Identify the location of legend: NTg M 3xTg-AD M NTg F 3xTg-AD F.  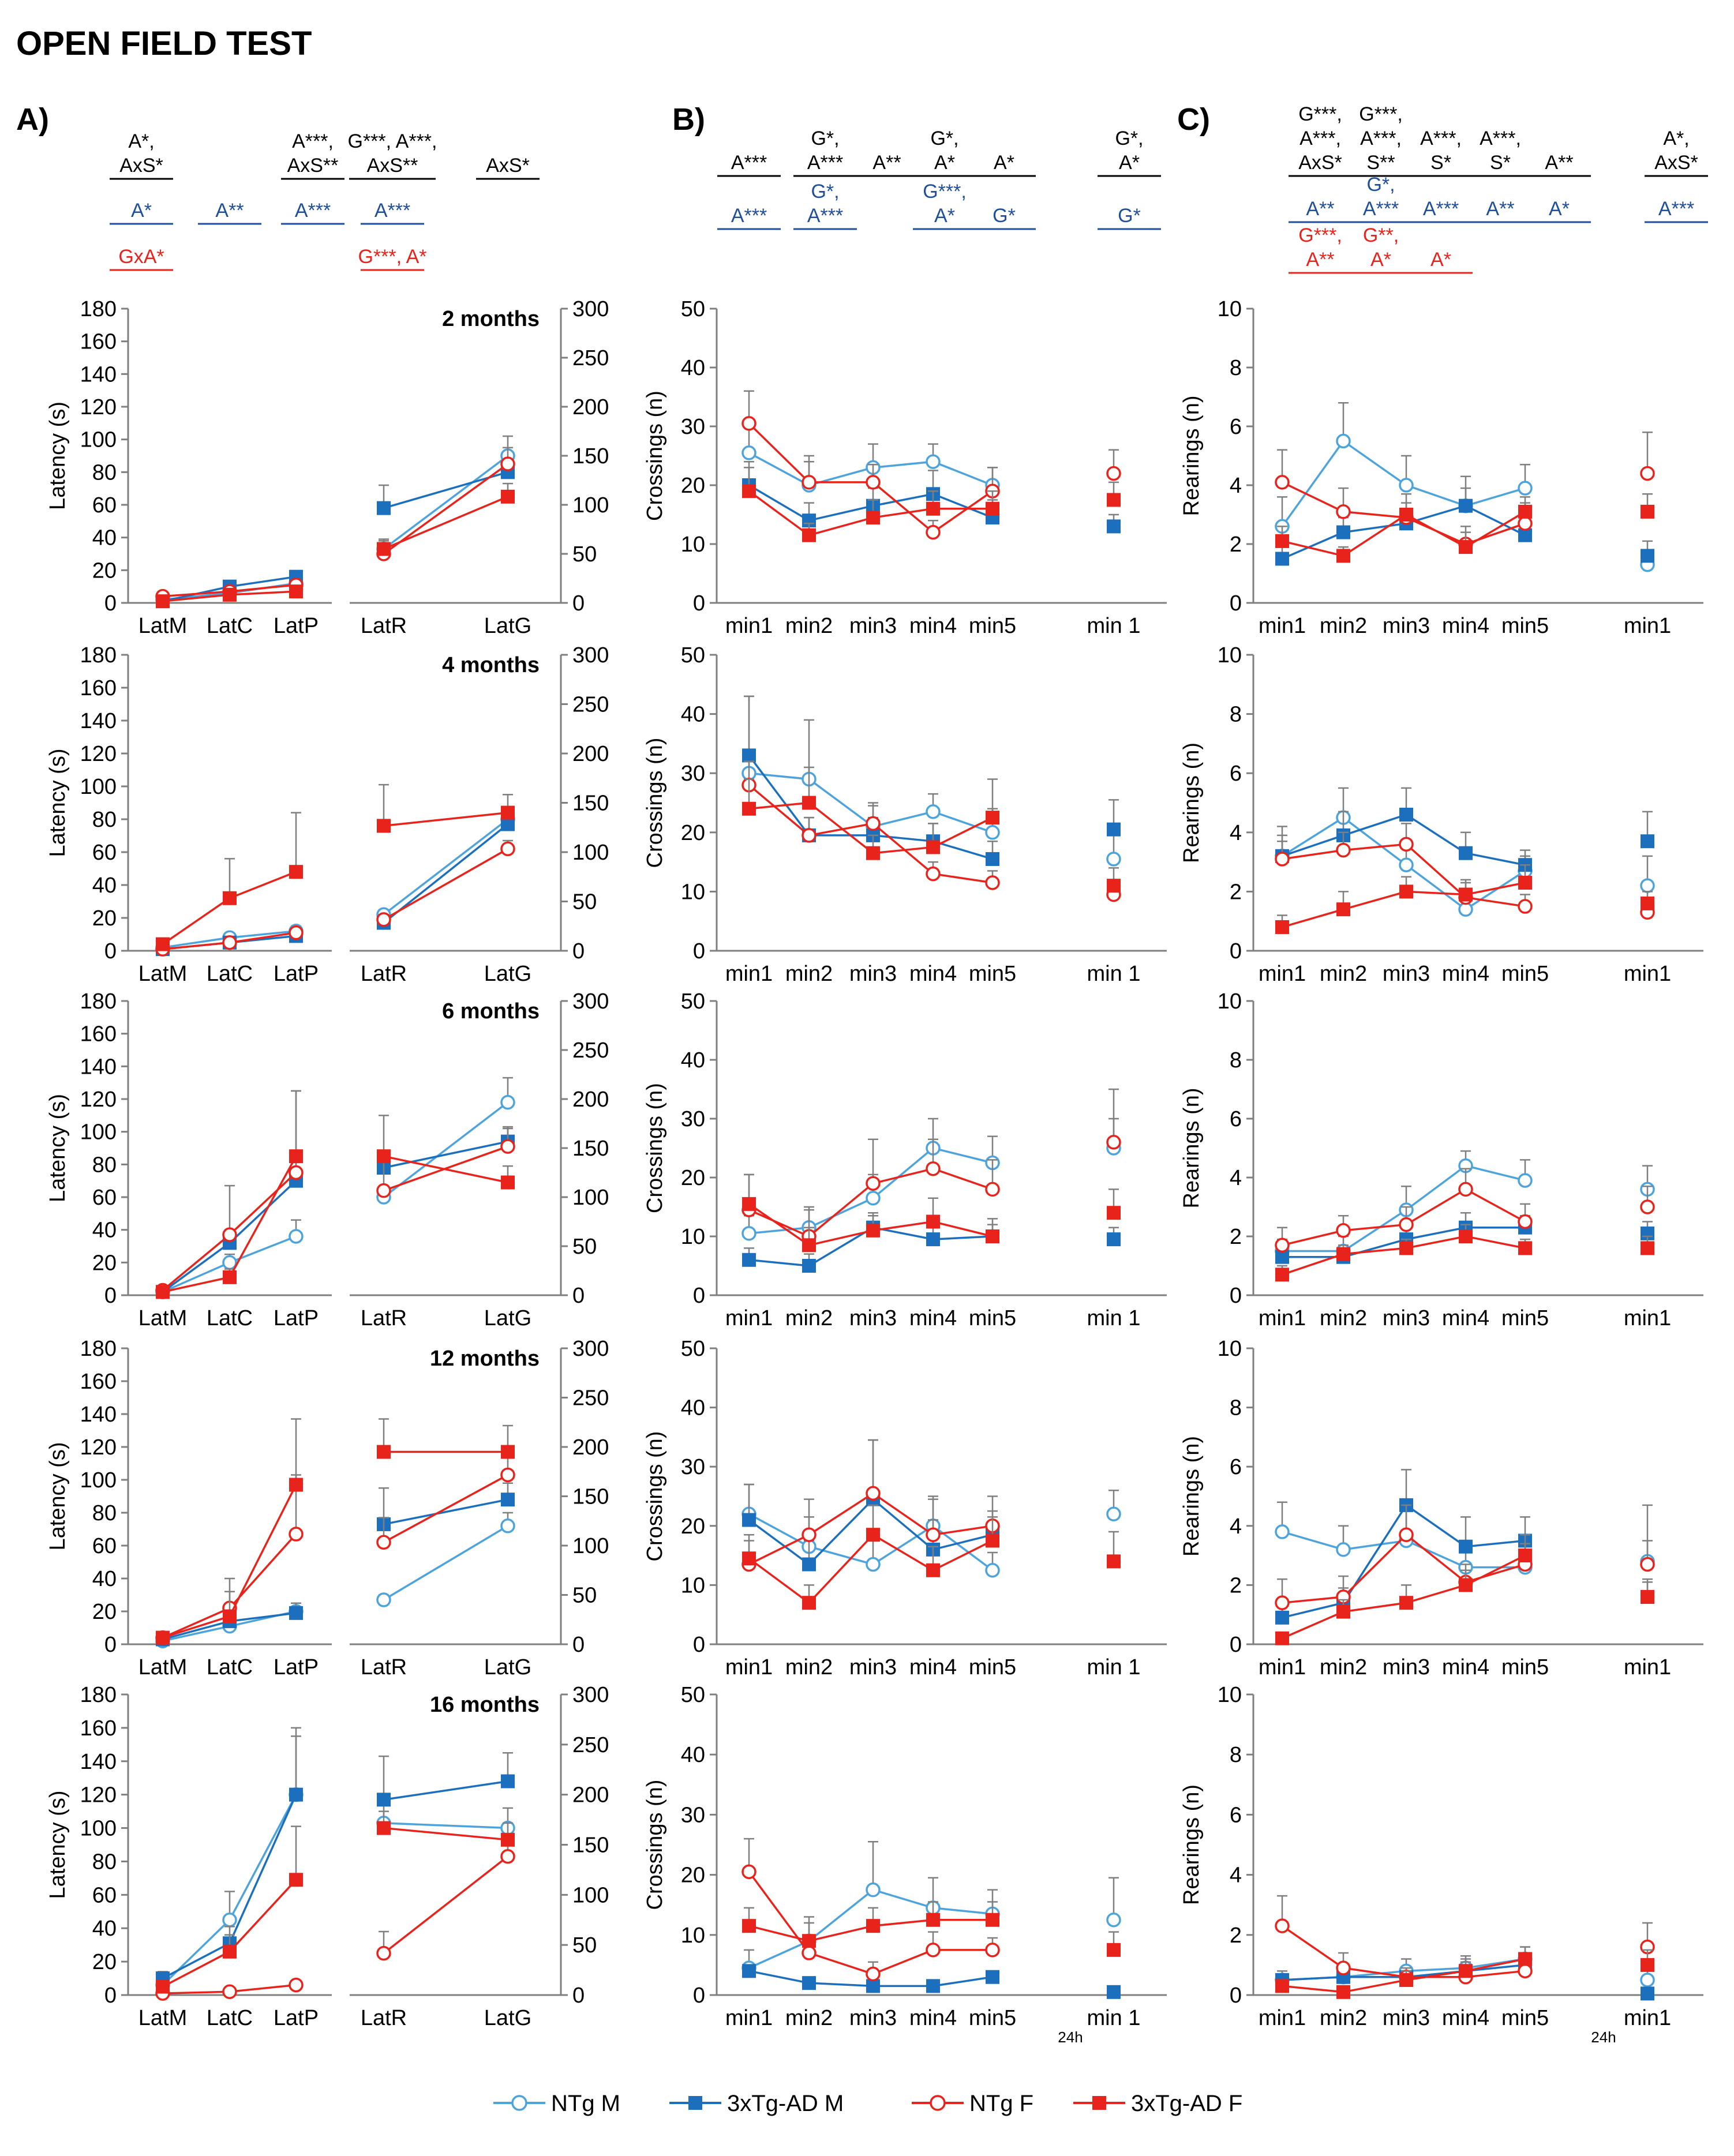
(867, 2104).